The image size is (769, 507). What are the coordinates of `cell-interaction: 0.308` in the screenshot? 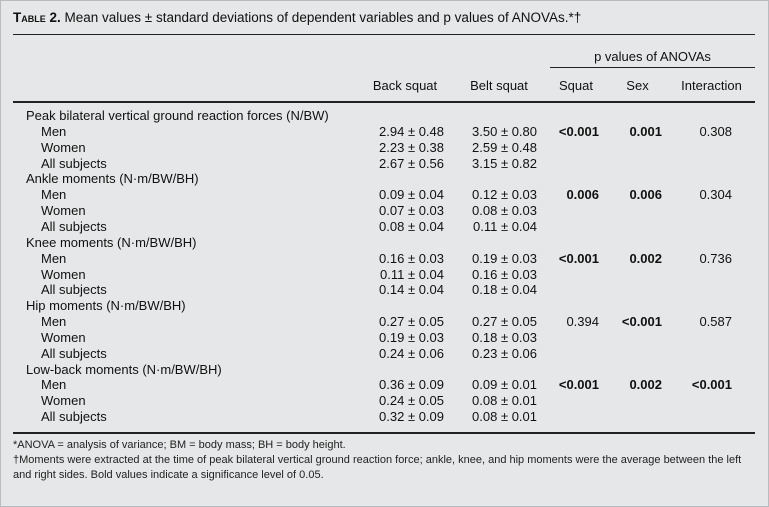 It's located at (715, 131).